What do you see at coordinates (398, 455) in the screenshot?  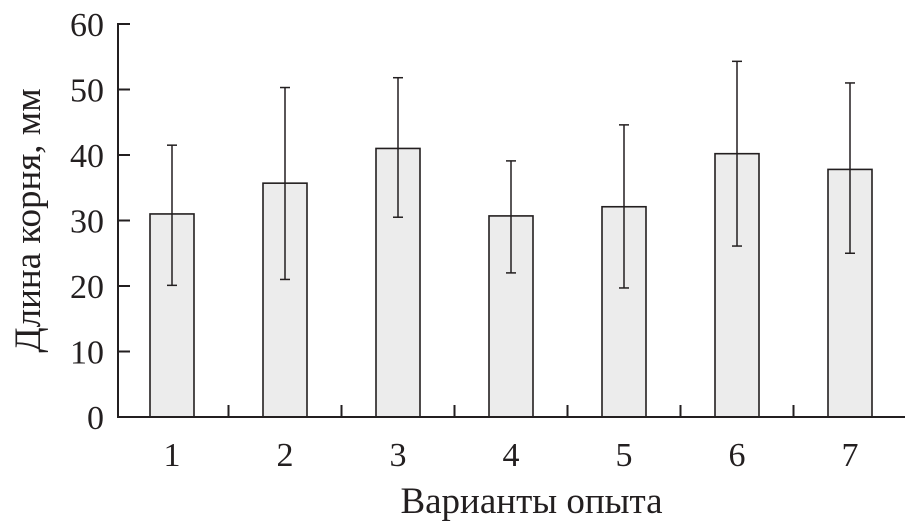 I see `x-tick-label: 3` at bounding box center [398, 455].